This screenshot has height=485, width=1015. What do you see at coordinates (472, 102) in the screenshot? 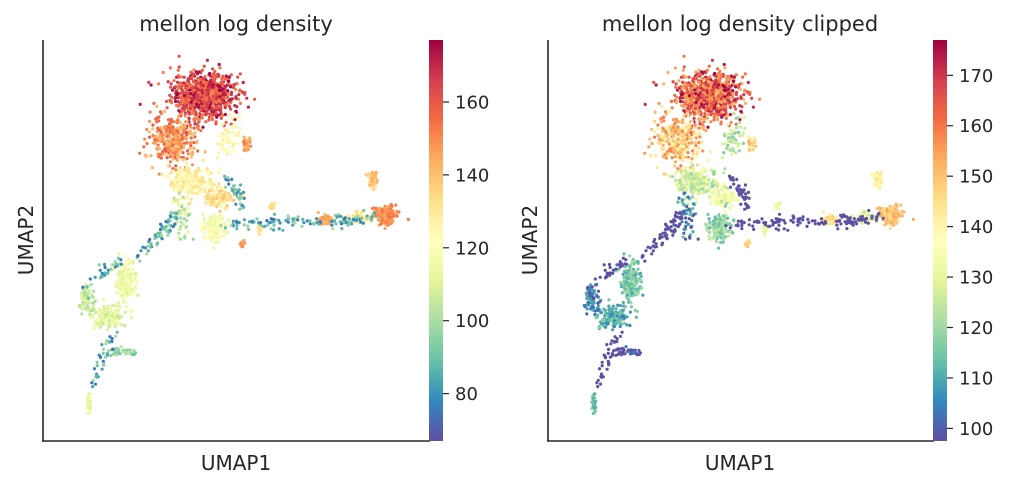
I see `colorbar-tick-label: 160` at bounding box center [472, 102].